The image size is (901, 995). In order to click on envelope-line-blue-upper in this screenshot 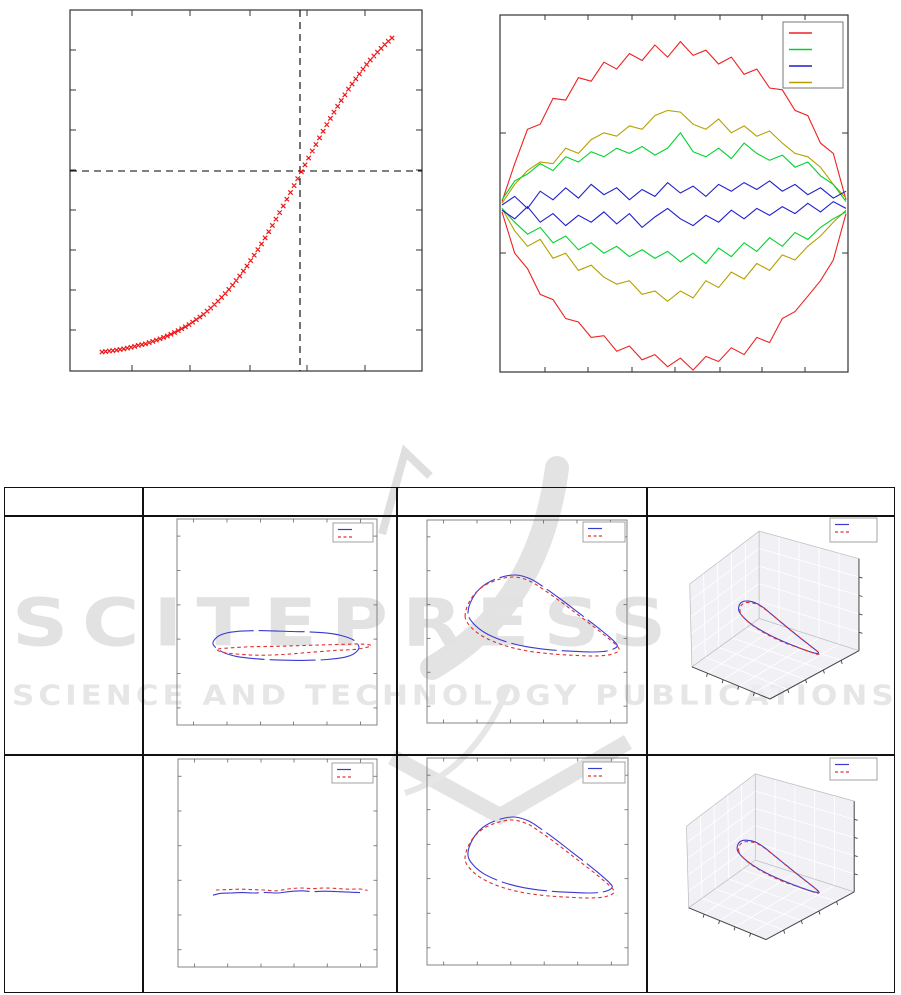, I will do `click(674, 195)`.